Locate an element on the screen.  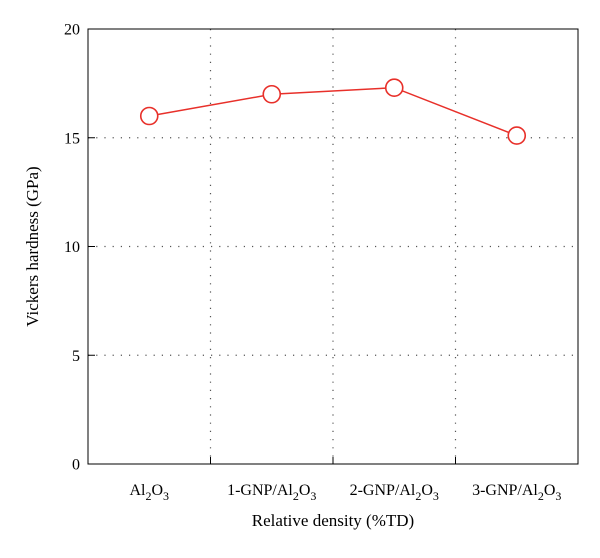
y-tick-label: 10 is located at coordinates (72, 247).